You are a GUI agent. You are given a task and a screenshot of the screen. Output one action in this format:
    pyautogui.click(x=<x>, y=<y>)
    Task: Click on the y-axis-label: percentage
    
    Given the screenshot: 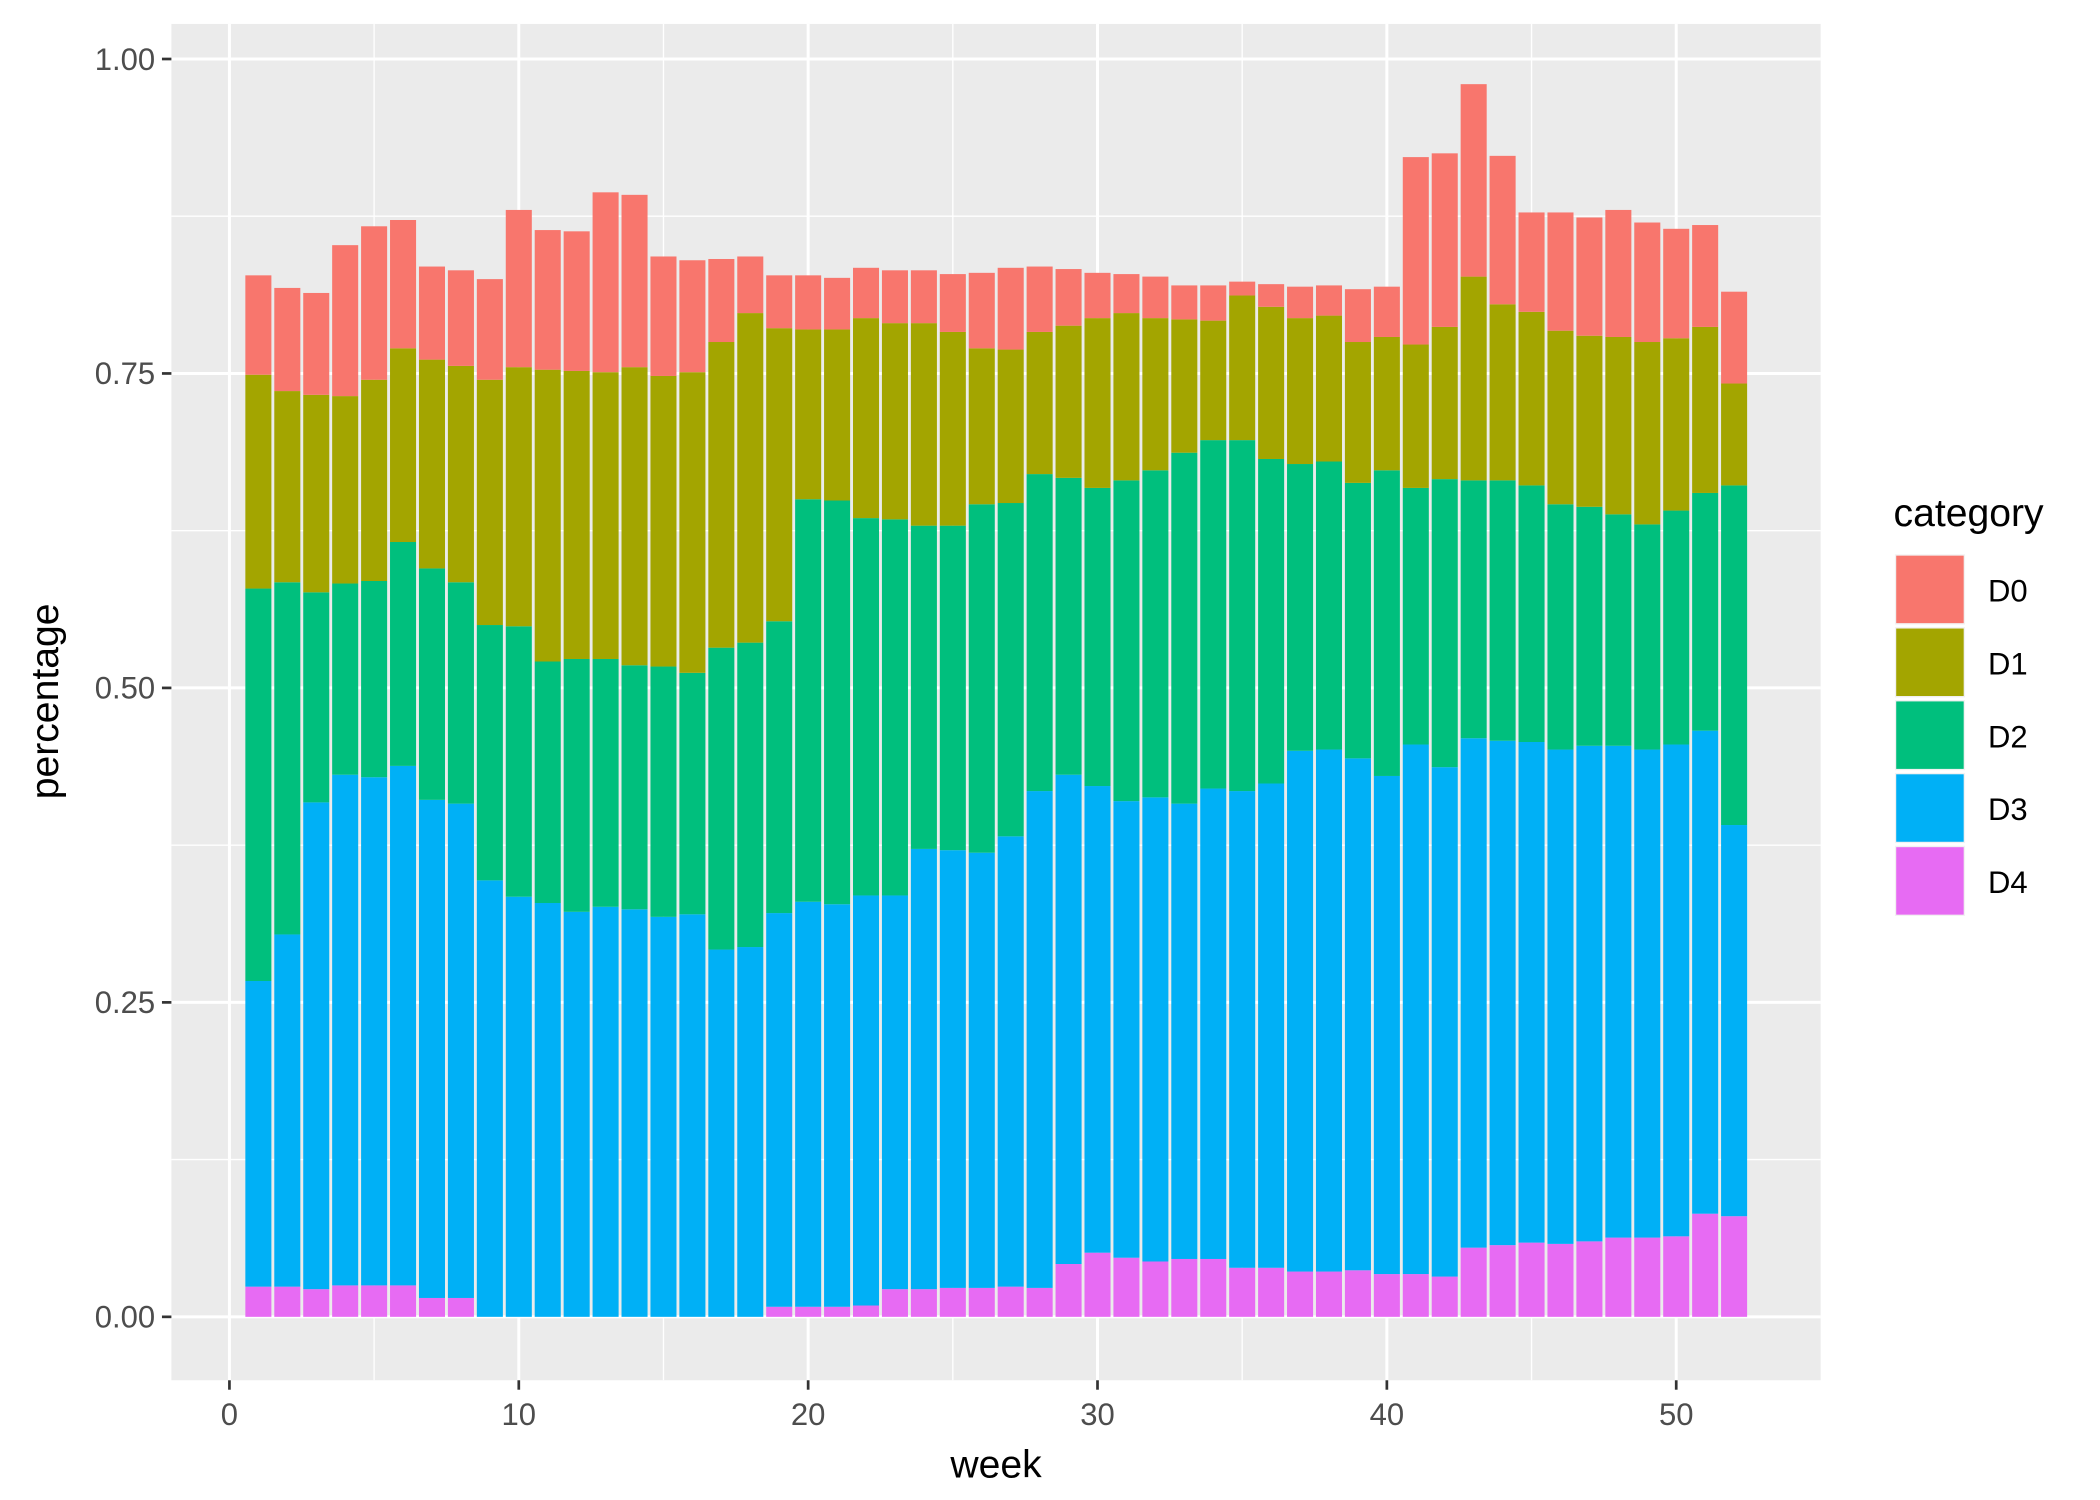 What is the action you would take?
    pyautogui.click(x=45, y=702)
    